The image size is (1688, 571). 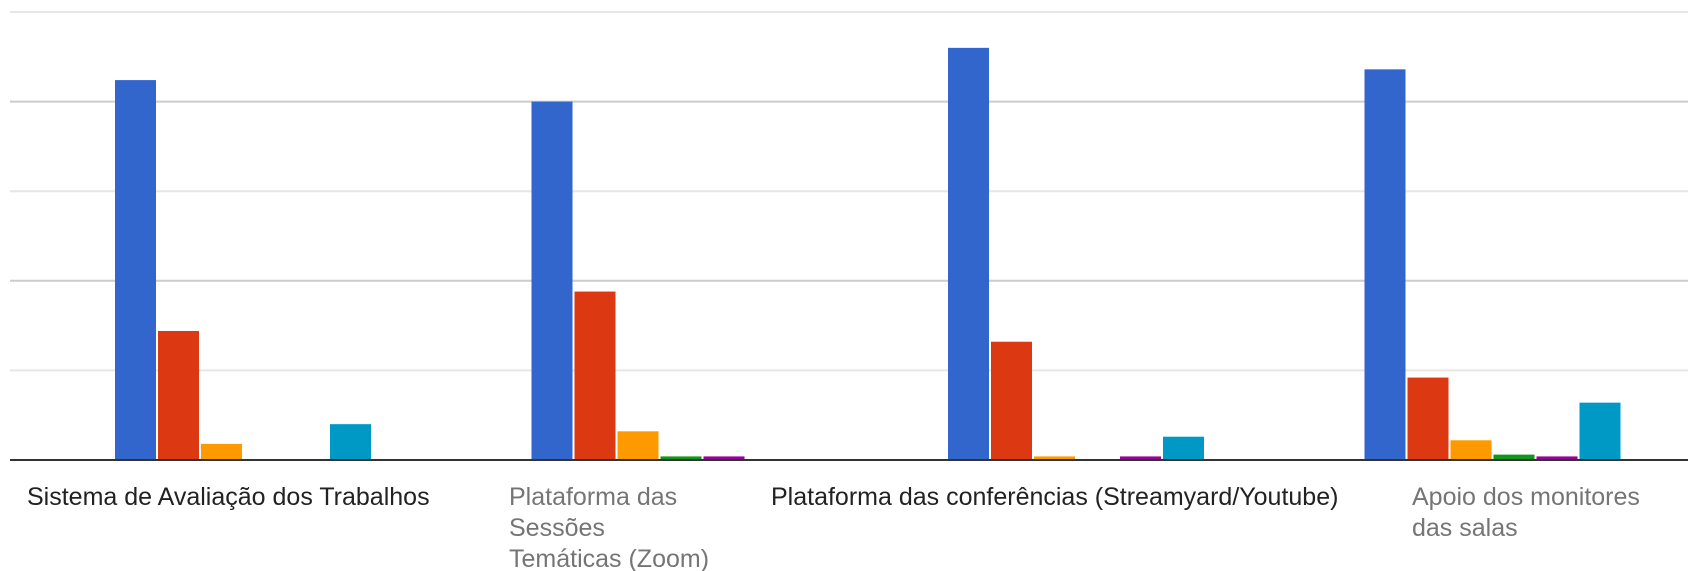 What do you see at coordinates (595, 375) in the screenshot?
I see `bar-series2-cat2` at bounding box center [595, 375].